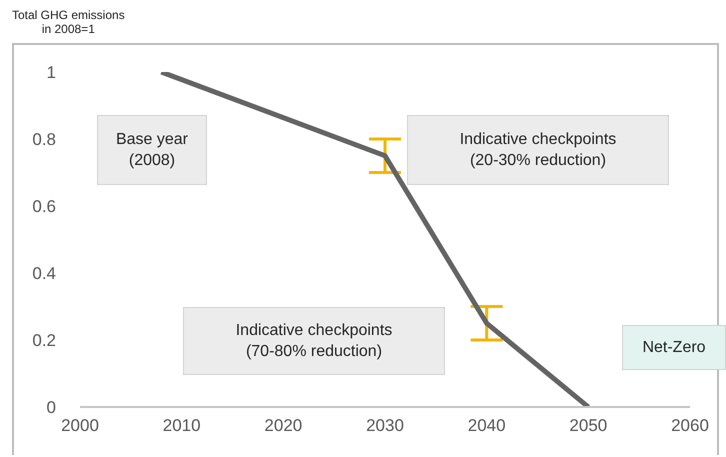  I want to click on x-tick-label: 2040, so click(487, 426).